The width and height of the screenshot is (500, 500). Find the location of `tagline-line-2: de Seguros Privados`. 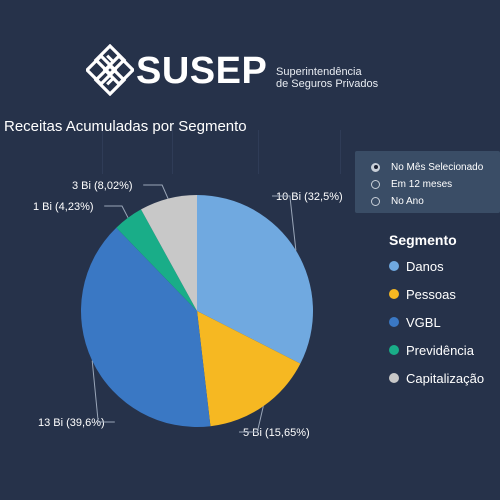

tagline-line-2: de Seguros Privados is located at coordinates (327, 84).